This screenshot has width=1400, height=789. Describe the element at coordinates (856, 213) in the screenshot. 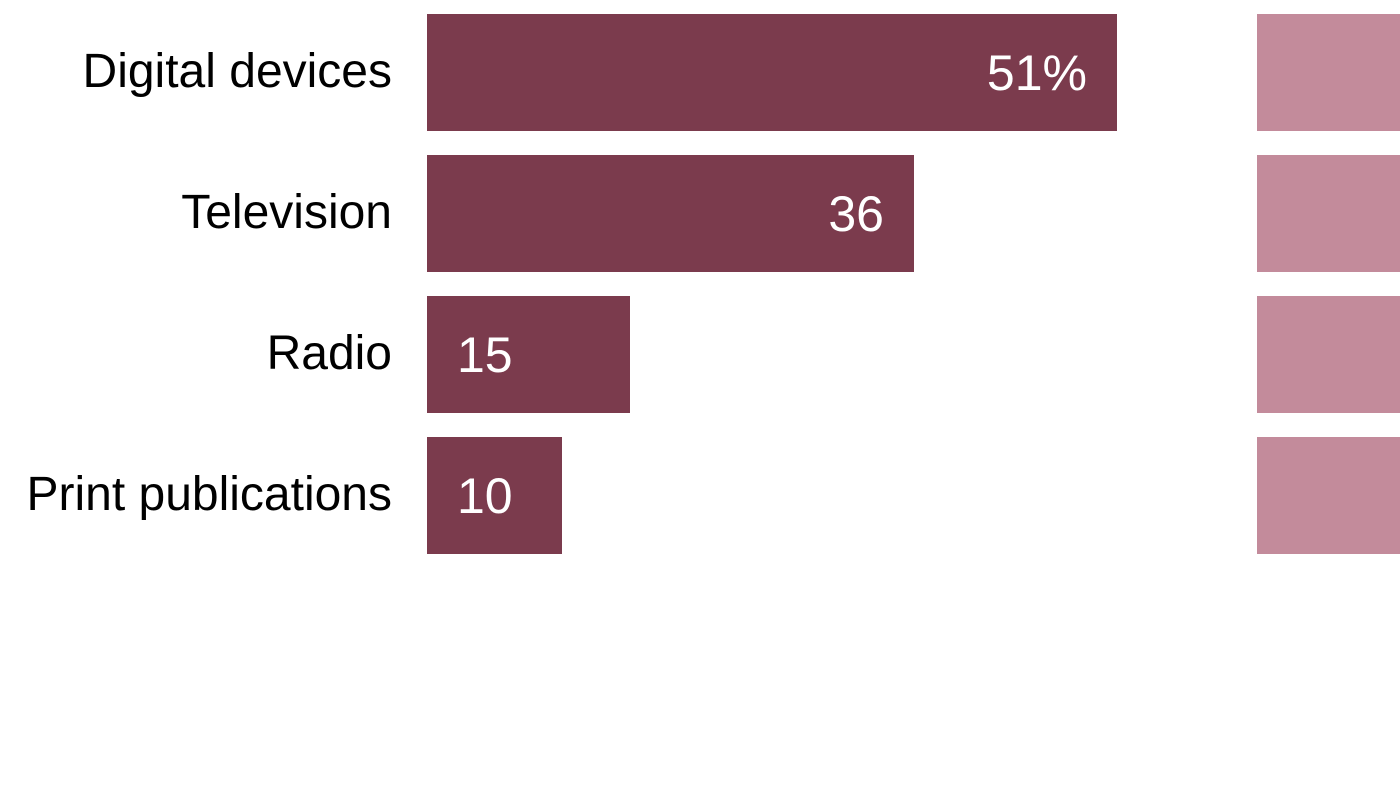

I see `bar-value-label: 36` at that location.